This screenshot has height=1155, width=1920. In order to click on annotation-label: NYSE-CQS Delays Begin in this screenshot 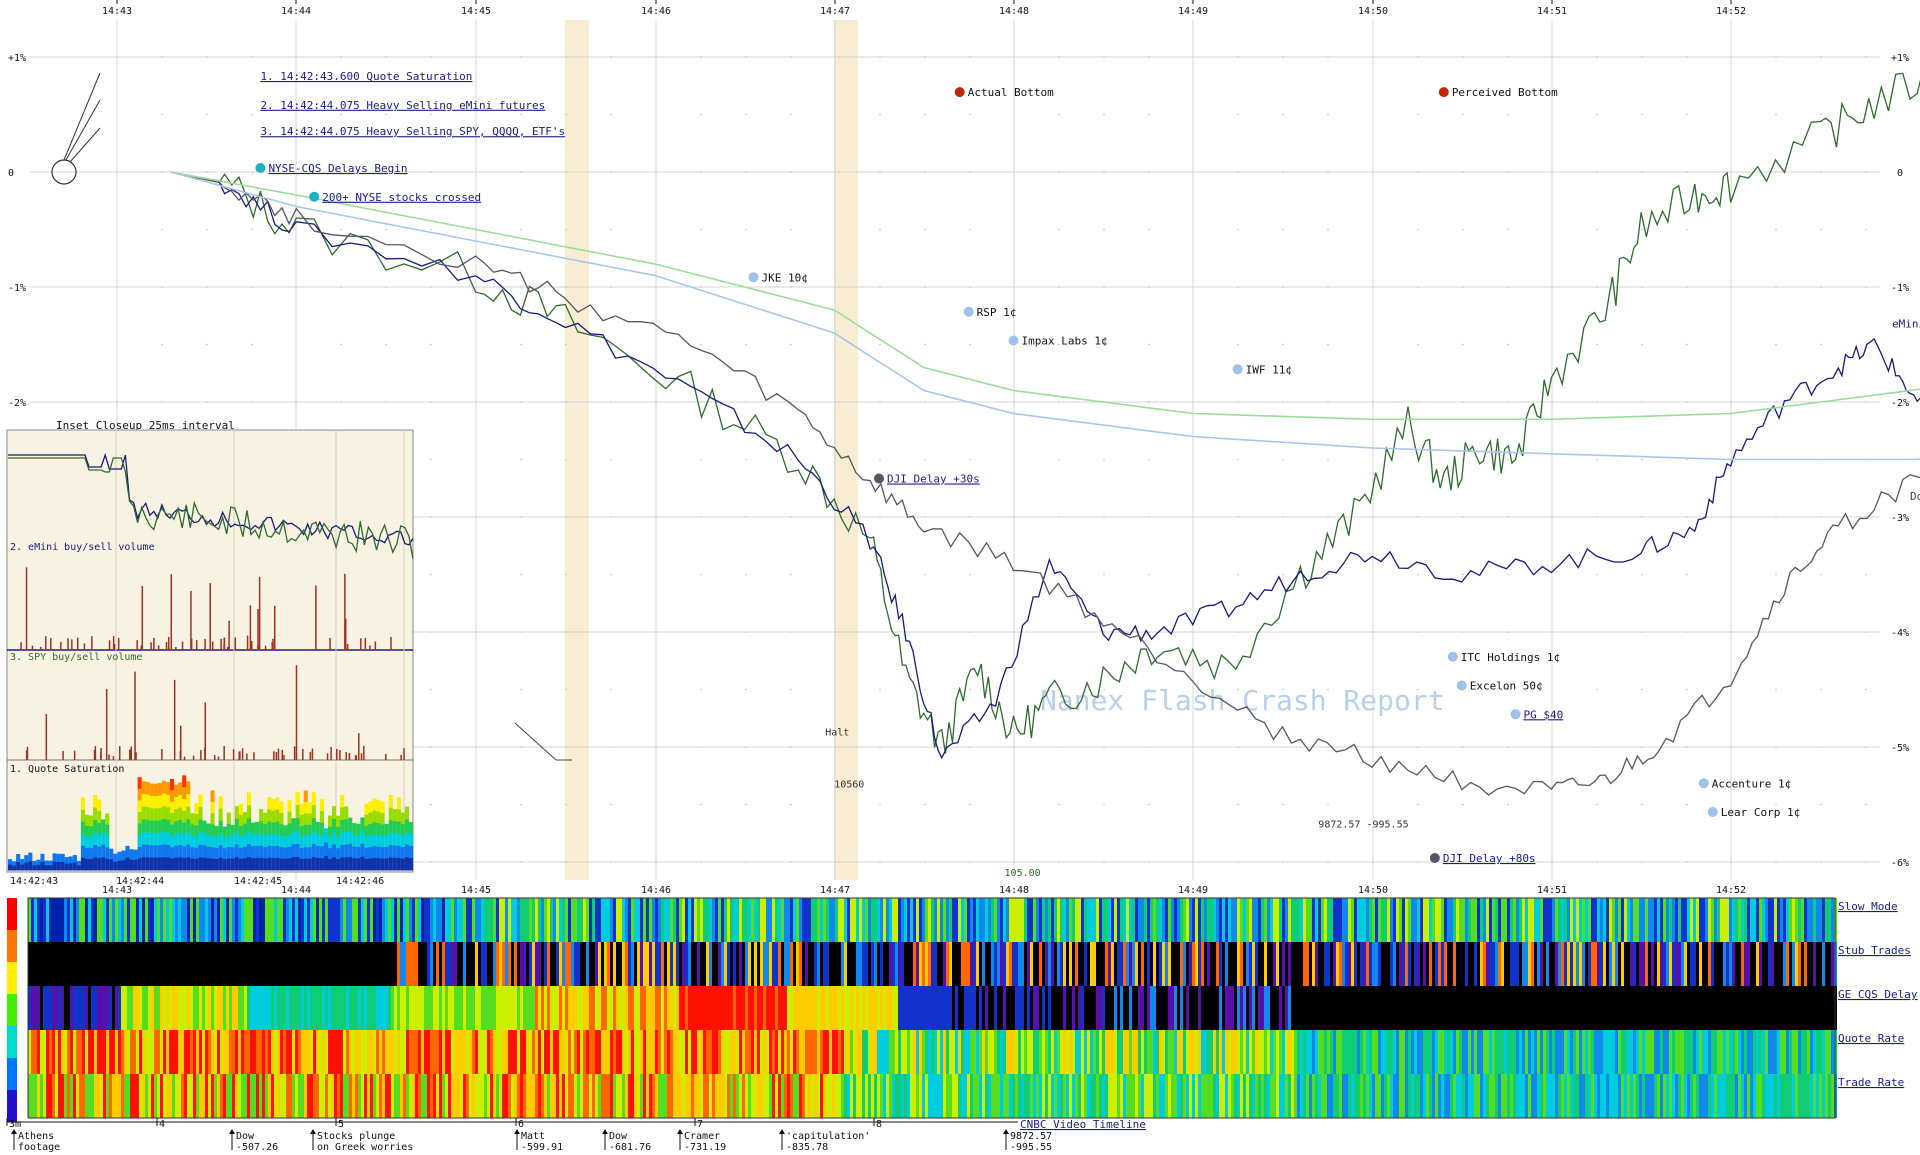, I will do `click(337, 168)`.